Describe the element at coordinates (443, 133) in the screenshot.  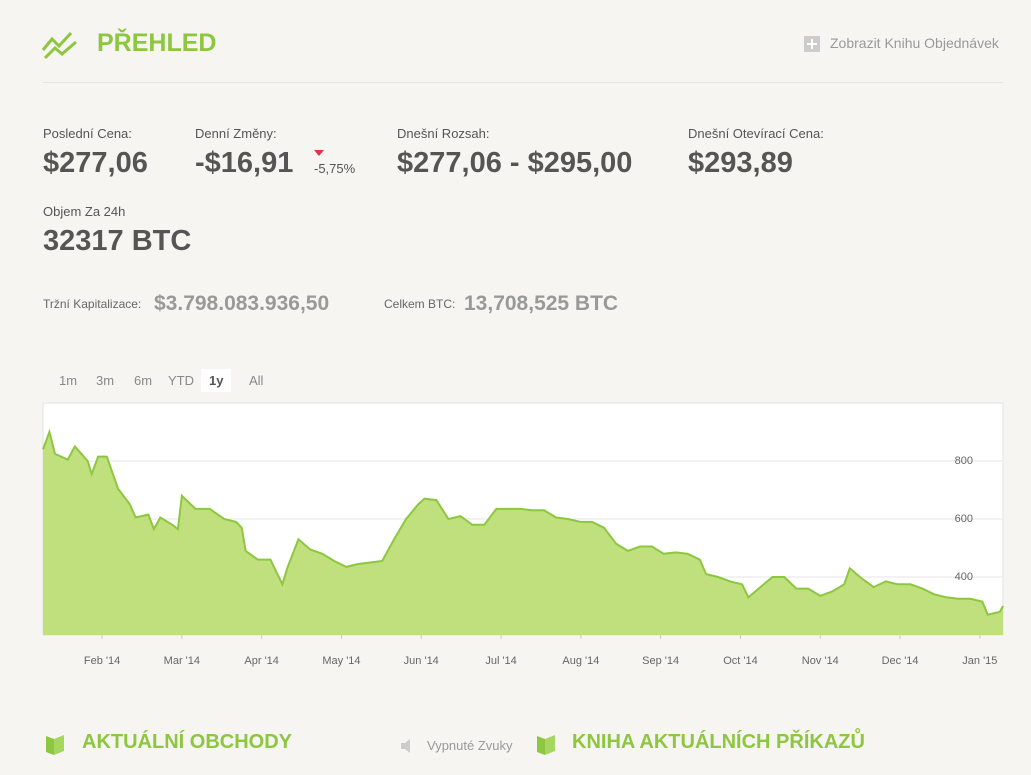
I see `stat-label: Dnešní Rozsah:` at that location.